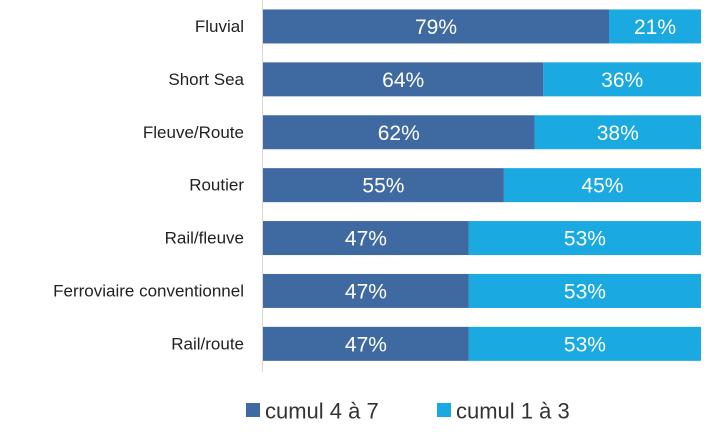  I want to click on bar-segment-cumul-1-3-ferroviaire-conventionnel, so click(584, 290).